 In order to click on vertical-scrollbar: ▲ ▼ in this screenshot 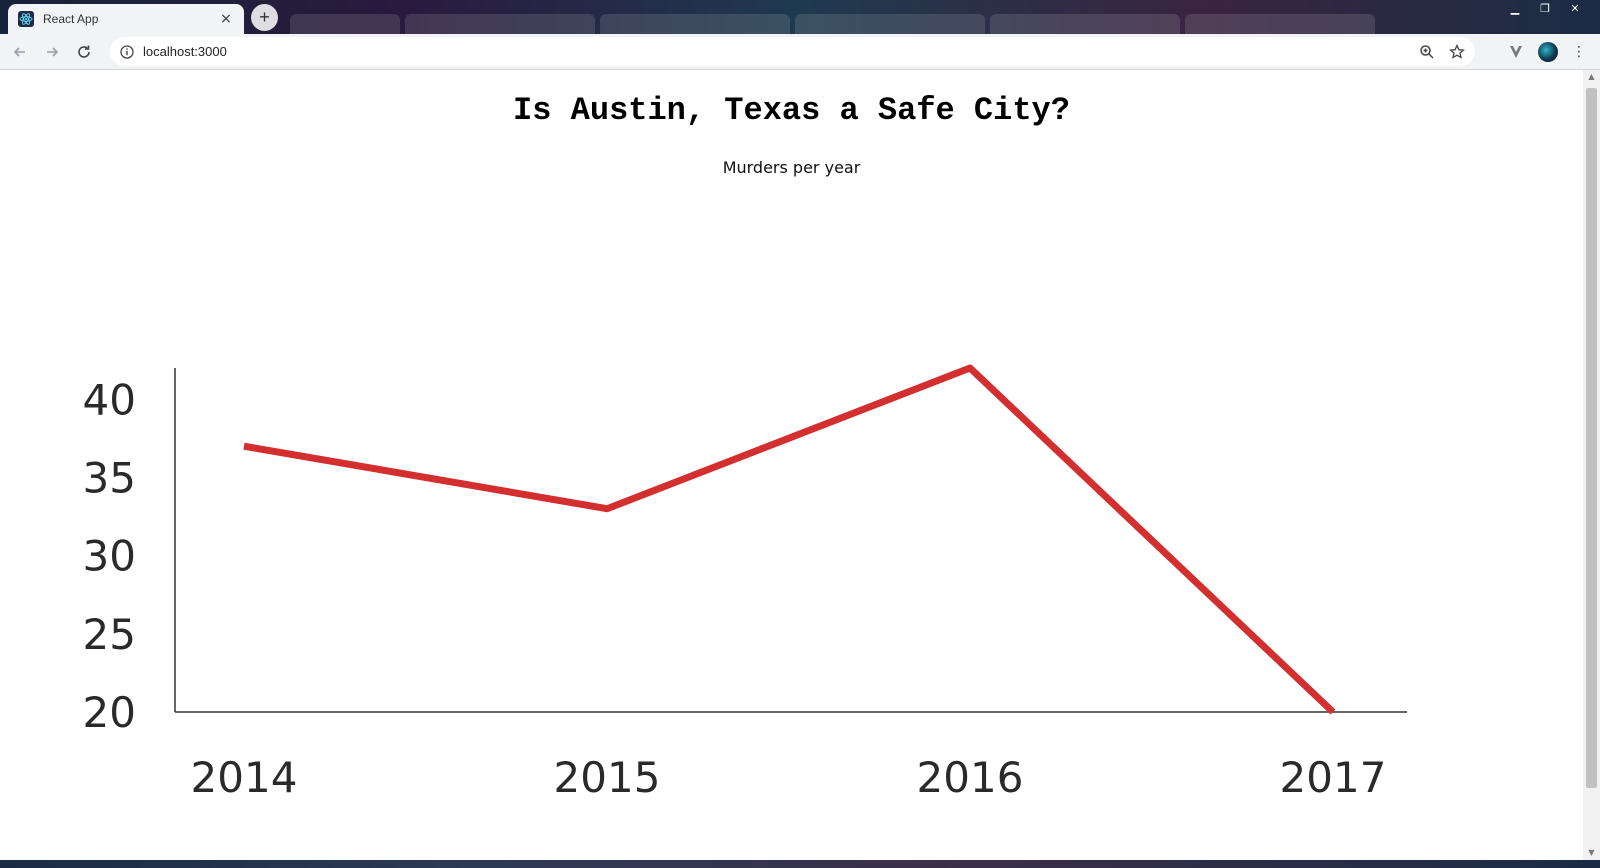, I will do `click(1591, 465)`.